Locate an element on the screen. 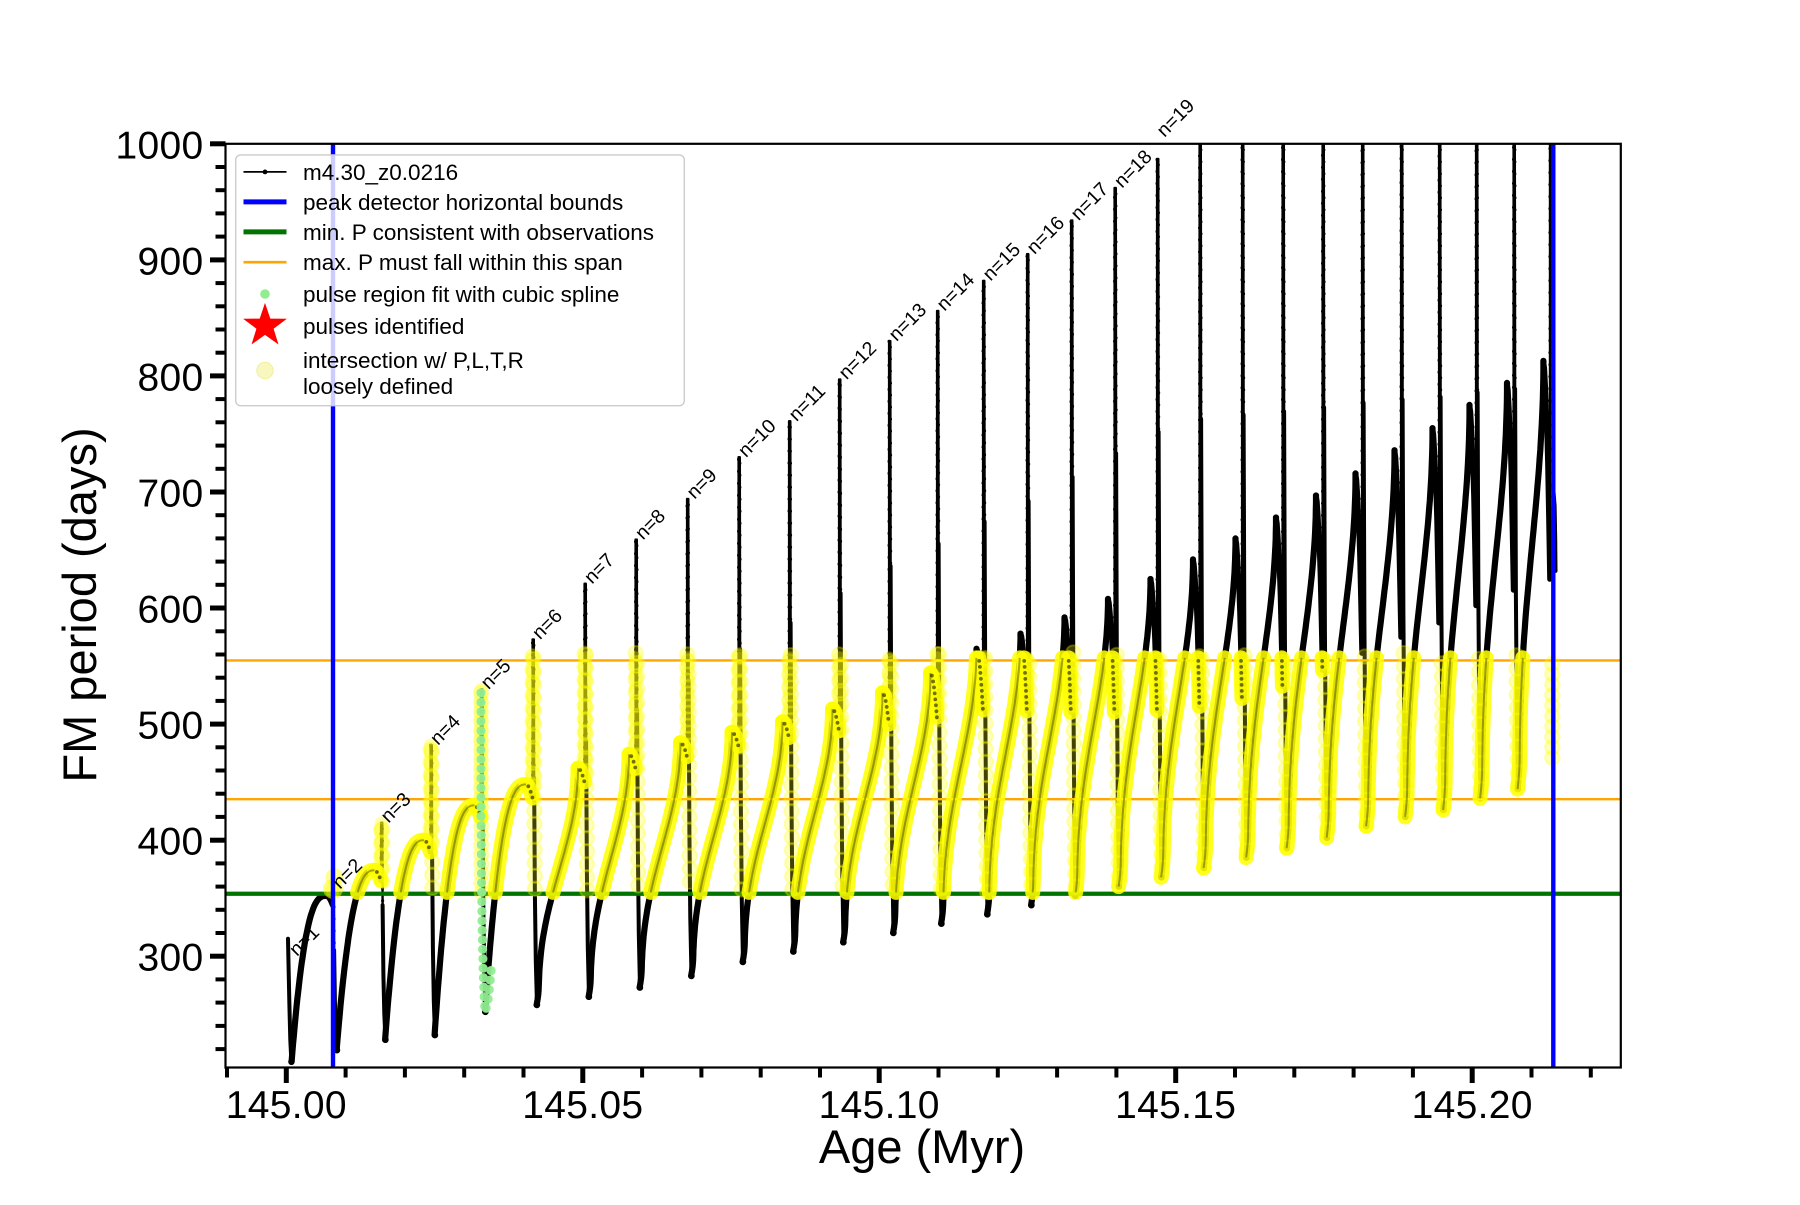  svg-text: 145.00 is located at coordinates (286, 1105).